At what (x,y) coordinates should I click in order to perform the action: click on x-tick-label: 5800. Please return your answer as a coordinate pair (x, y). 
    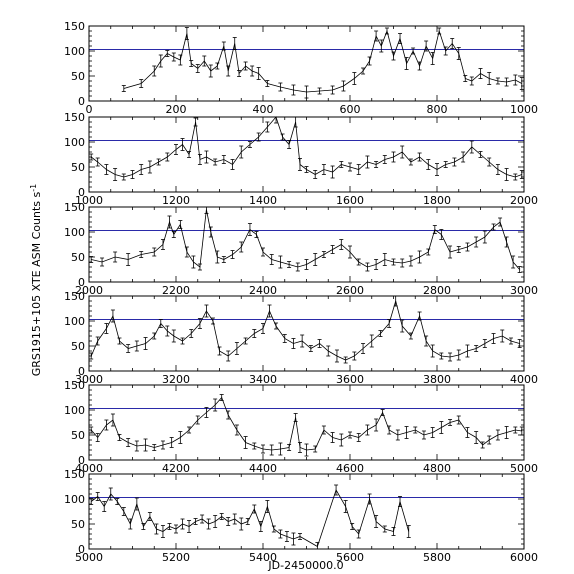
    Looking at the image, I should click on (437, 557).